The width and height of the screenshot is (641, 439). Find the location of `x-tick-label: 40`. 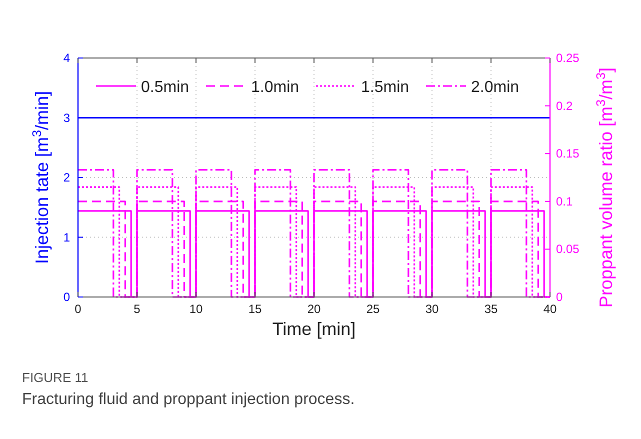

x-tick-label: 40 is located at coordinates (550, 309).